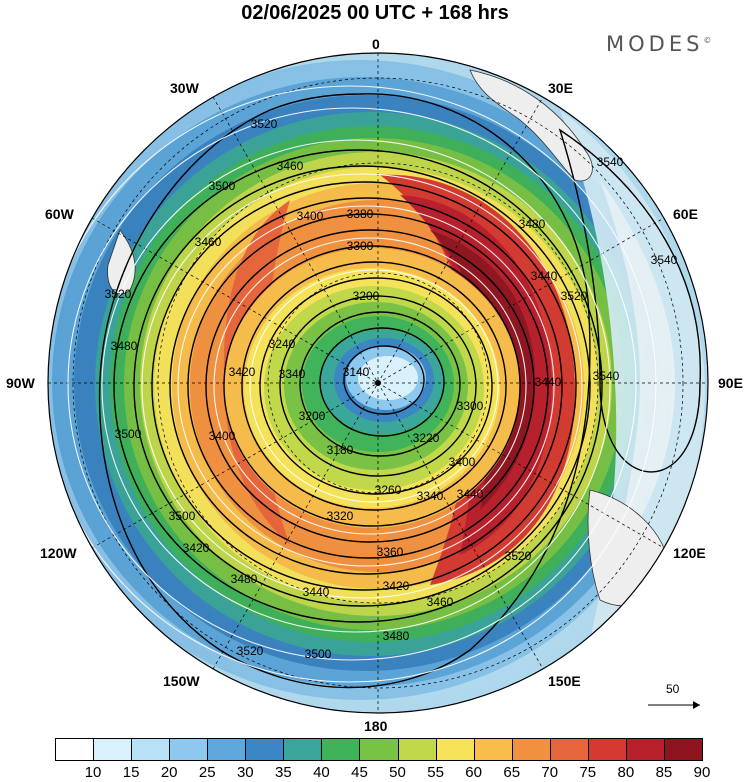  I want to click on lon-label-60w: 60W, so click(59, 214).